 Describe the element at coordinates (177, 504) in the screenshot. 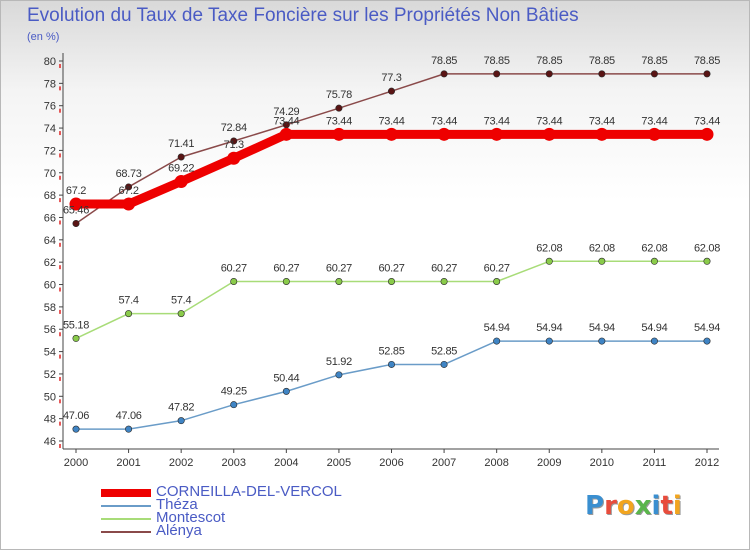

I see `legend-label: Théza` at that location.